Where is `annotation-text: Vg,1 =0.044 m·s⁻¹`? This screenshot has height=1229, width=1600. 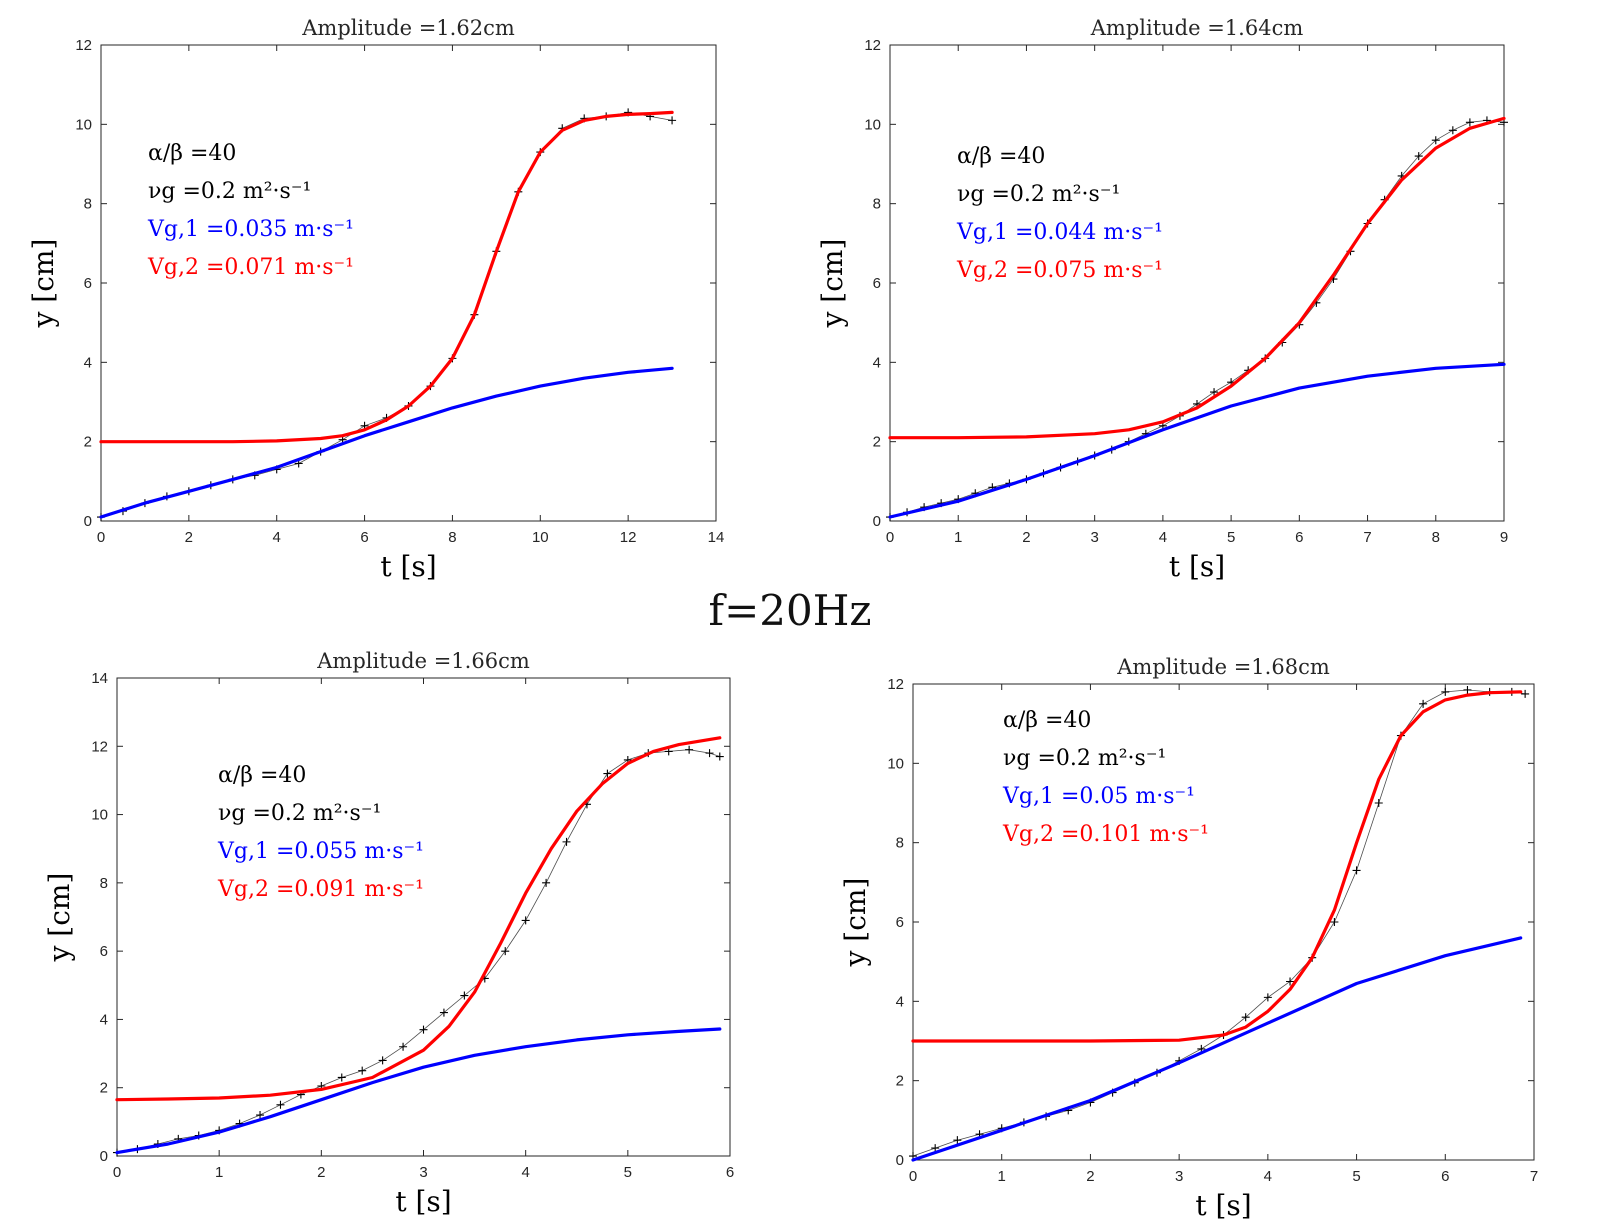 annotation-text: Vg,1 =0.044 m·s⁻¹ is located at coordinates (1059, 232).